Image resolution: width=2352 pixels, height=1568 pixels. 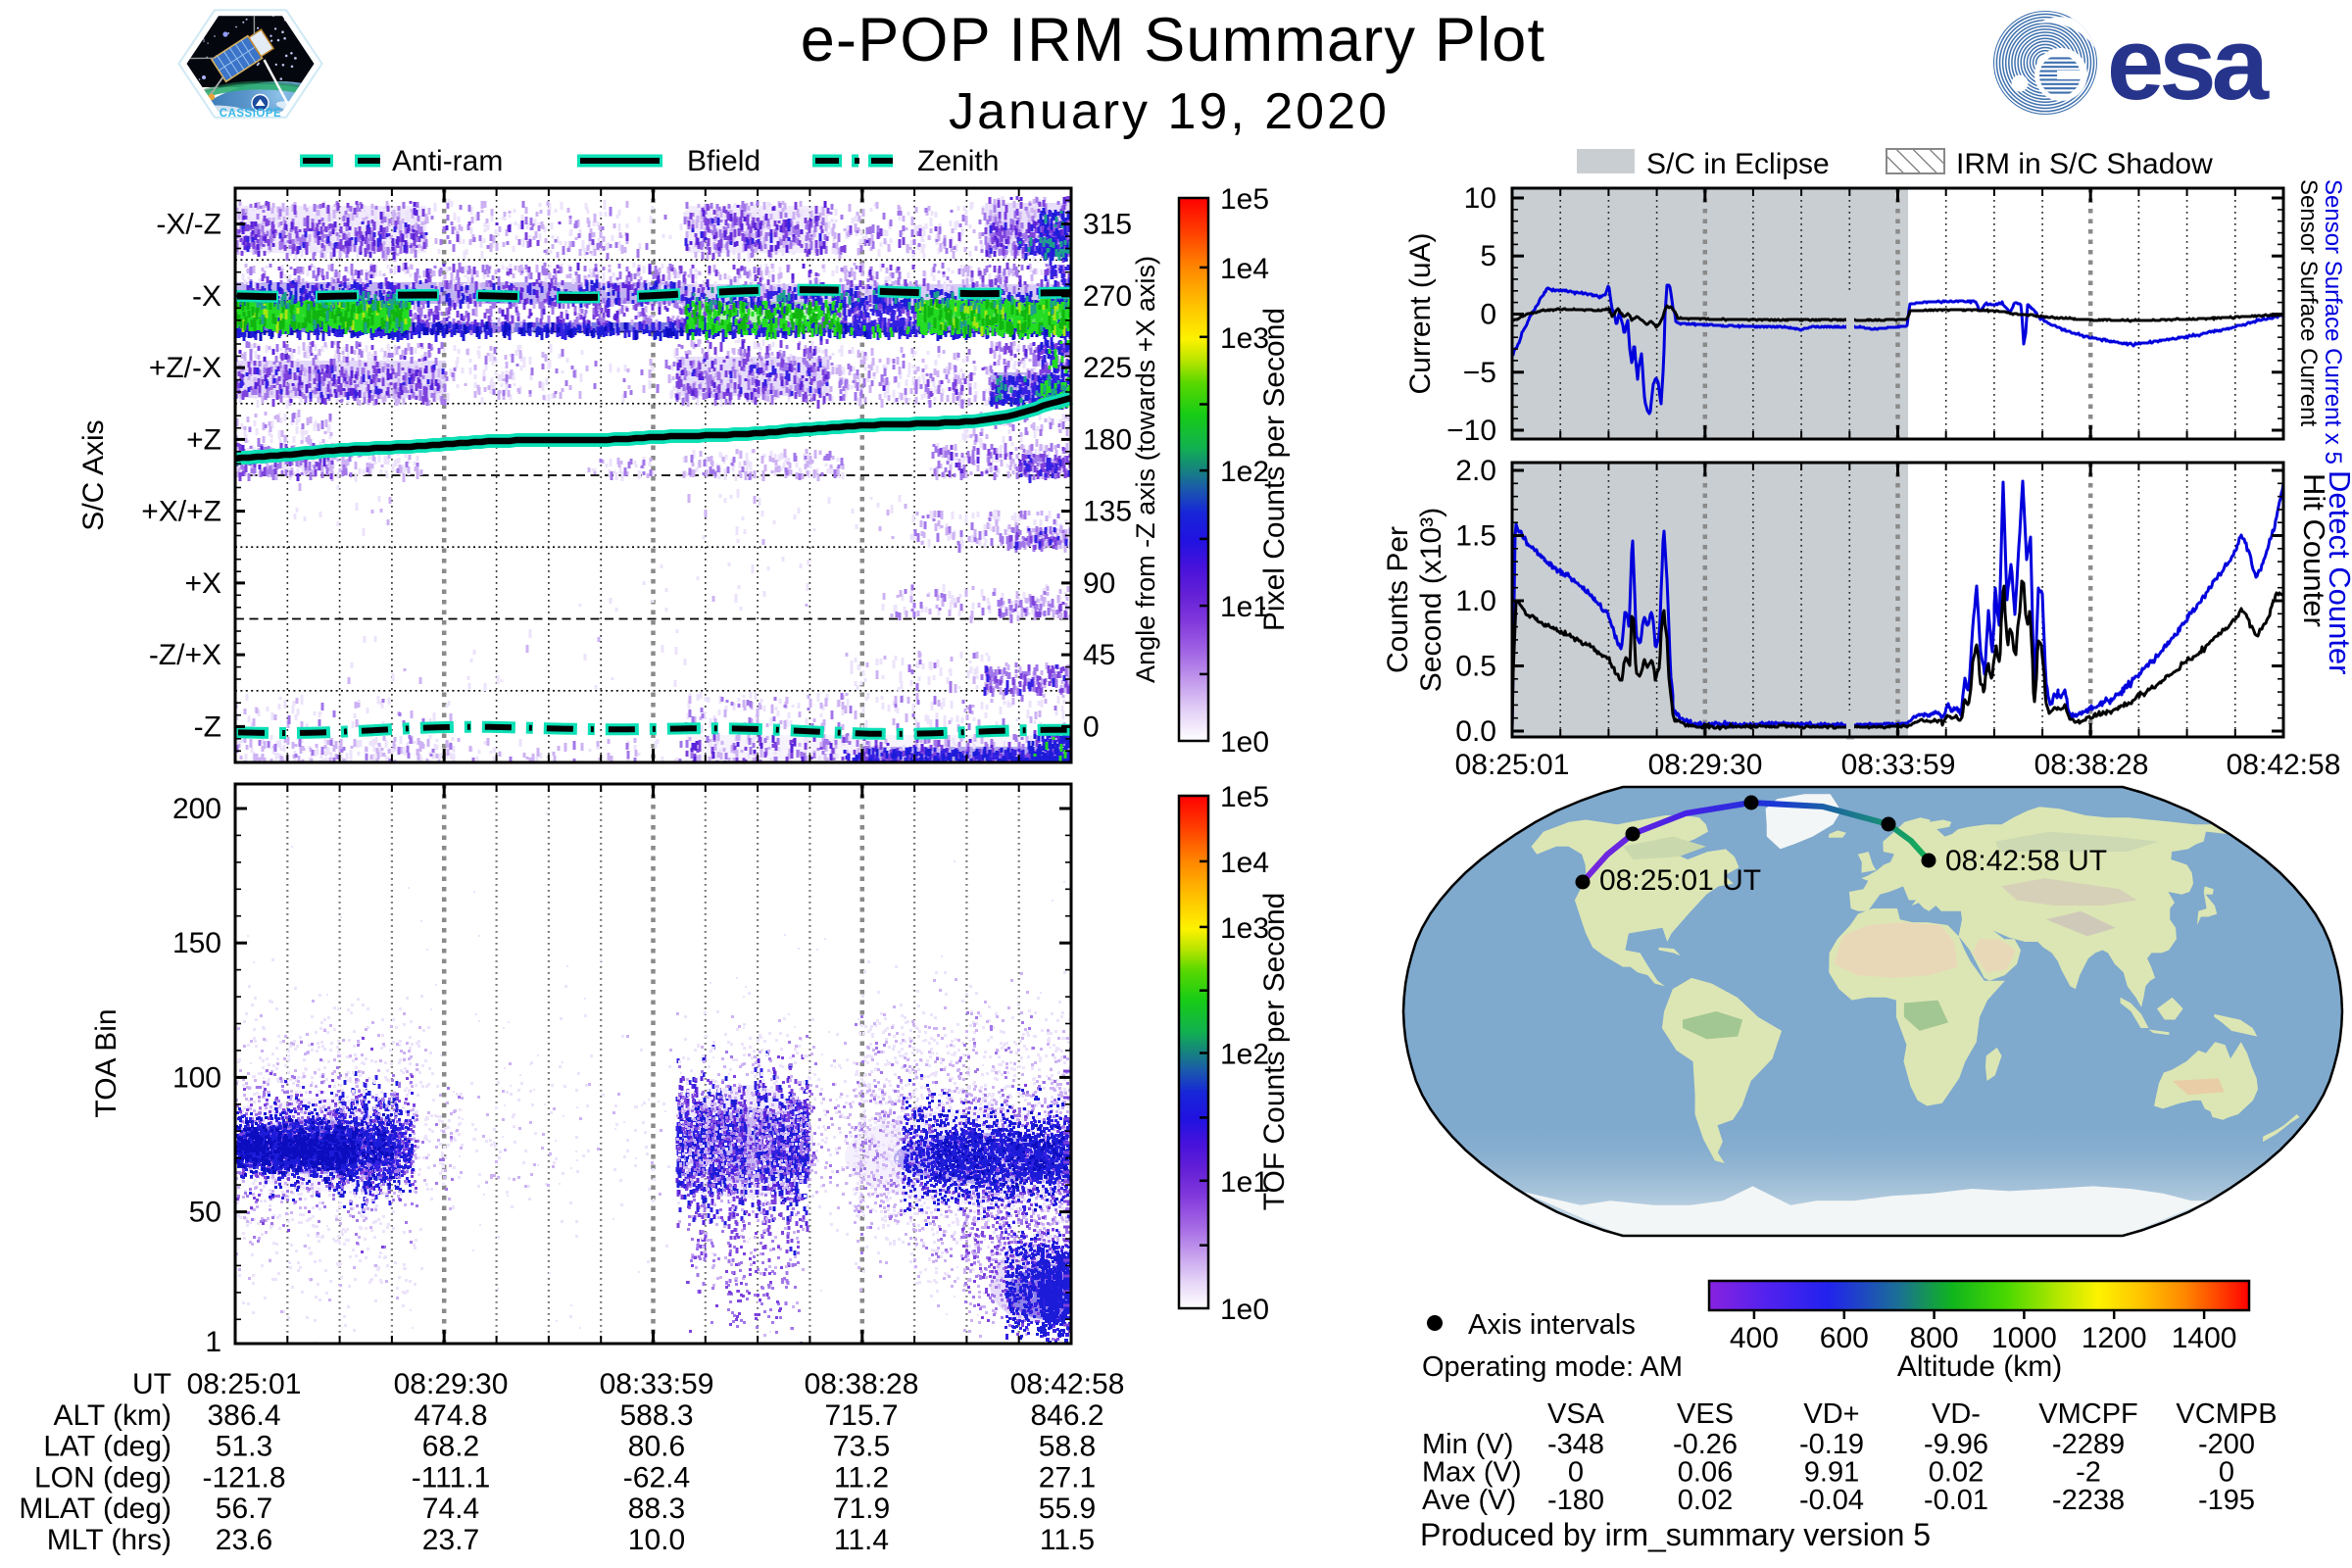 What do you see at coordinates (1420, 313) in the screenshot?
I see `svg-text: Current (uA)` at bounding box center [1420, 313].